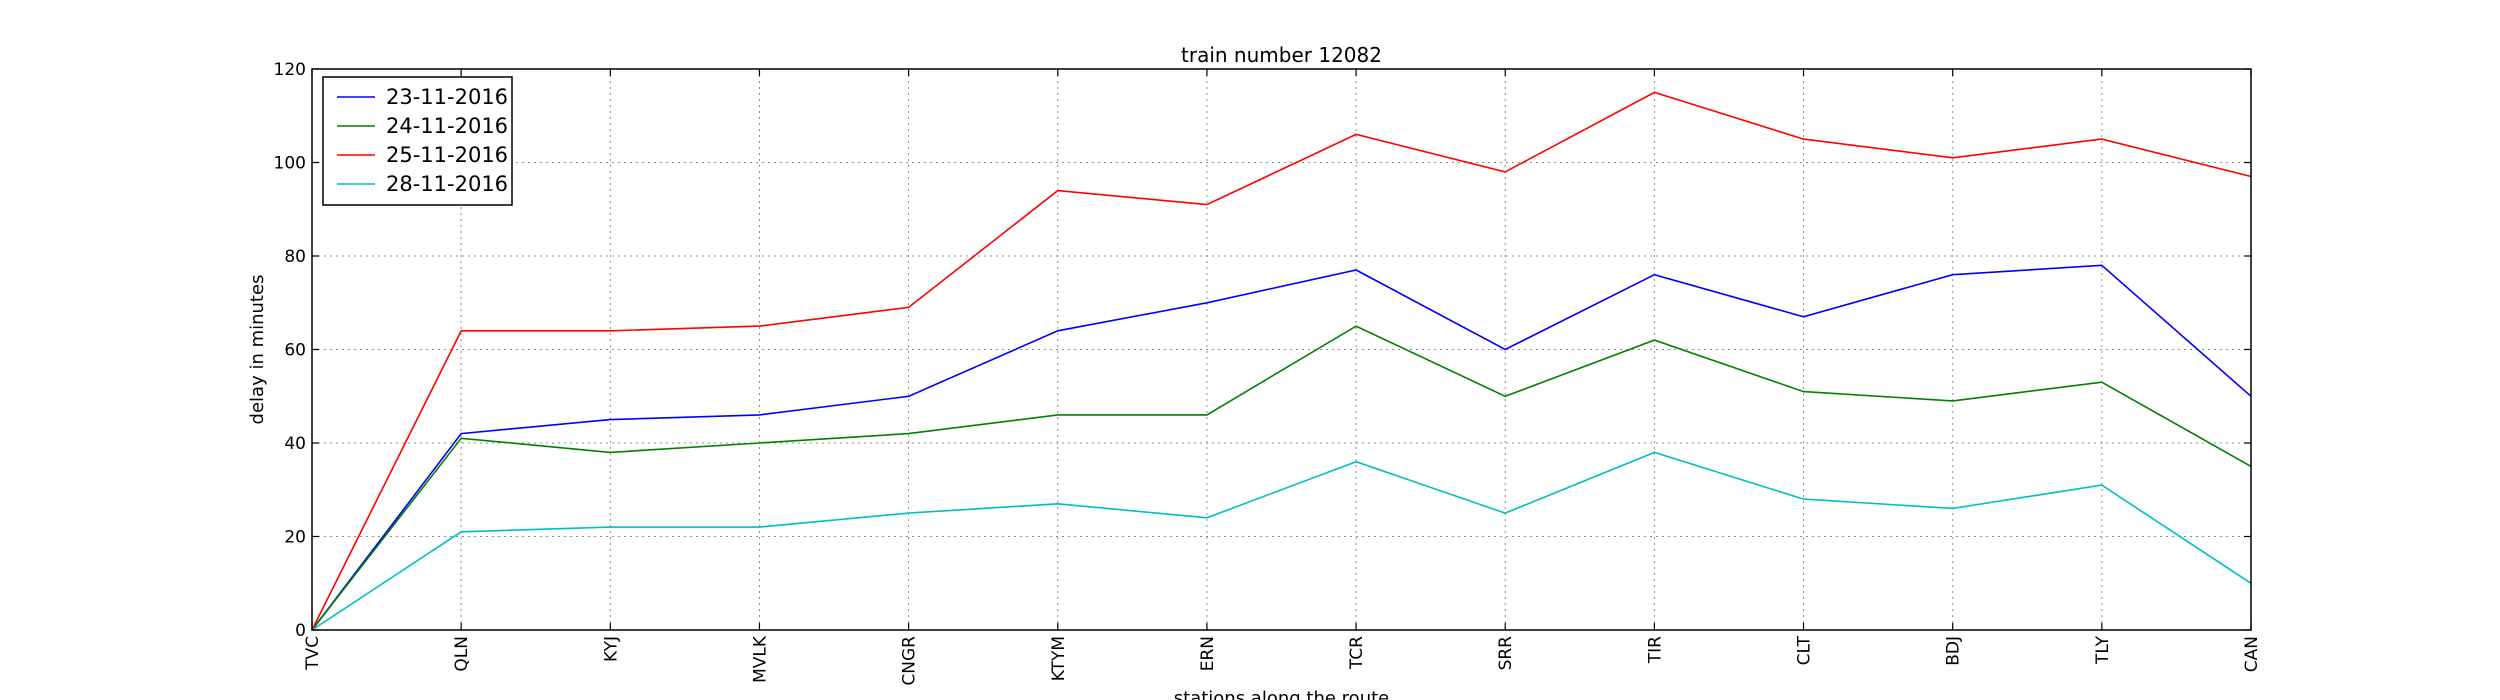 The width and height of the screenshot is (2500, 700). What do you see at coordinates (447, 97) in the screenshot?
I see `legend-label: 23-11-2016` at bounding box center [447, 97].